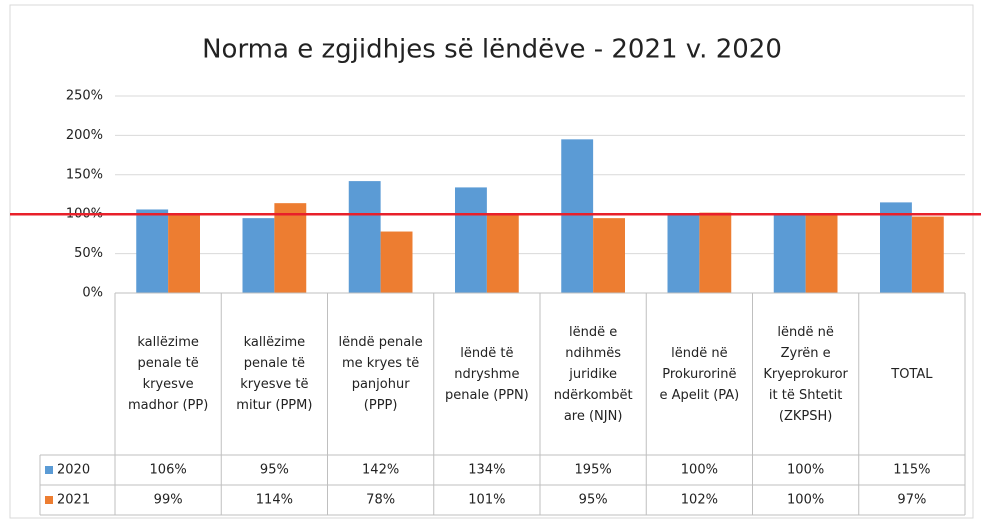 The image size is (981, 523). Describe the element at coordinates (84, 135) in the screenshot. I see `y-tick-label: 200%` at that location.